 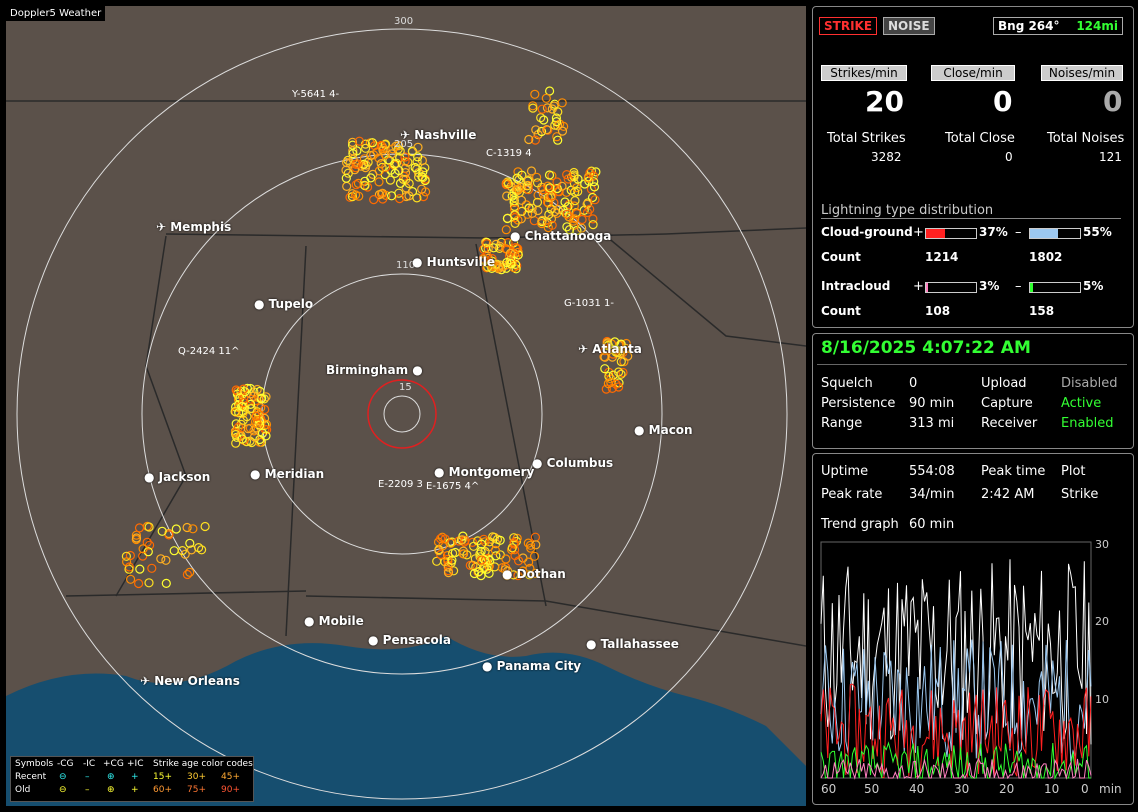 I want to click on city-atlanta: ✈ Atlanta, so click(x=610, y=349).